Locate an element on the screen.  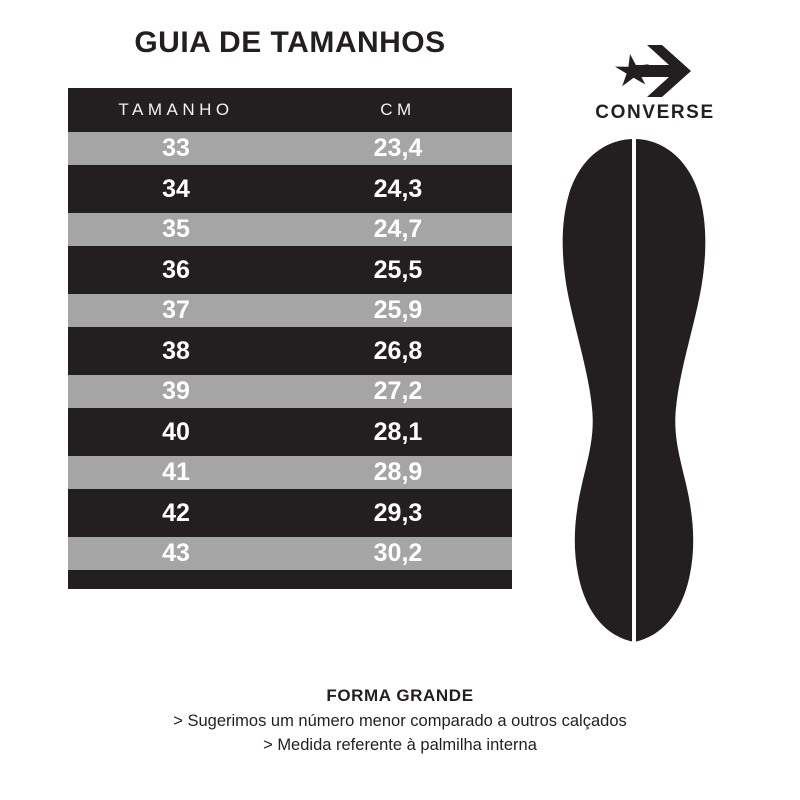
table-row: 41 28,9 is located at coordinates (290, 472).